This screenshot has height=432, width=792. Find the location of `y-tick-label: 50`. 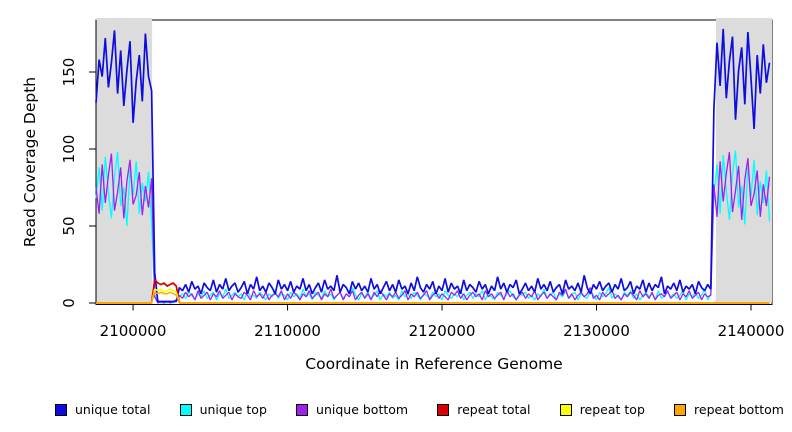

y-tick-label: 50 is located at coordinates (69, 225).